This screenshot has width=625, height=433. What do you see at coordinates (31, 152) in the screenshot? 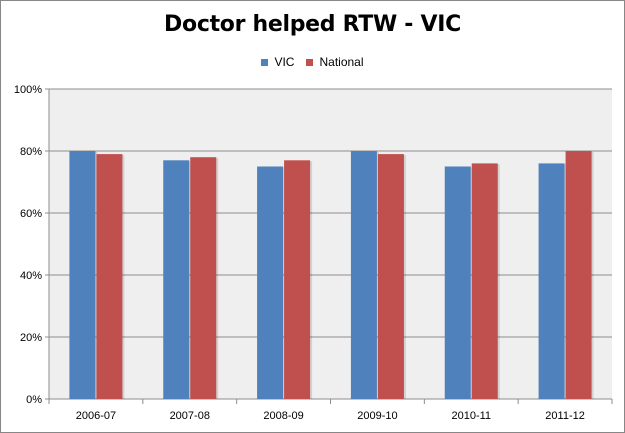
I see `y-tick-label: 80%` at bounding box center [31, 152].